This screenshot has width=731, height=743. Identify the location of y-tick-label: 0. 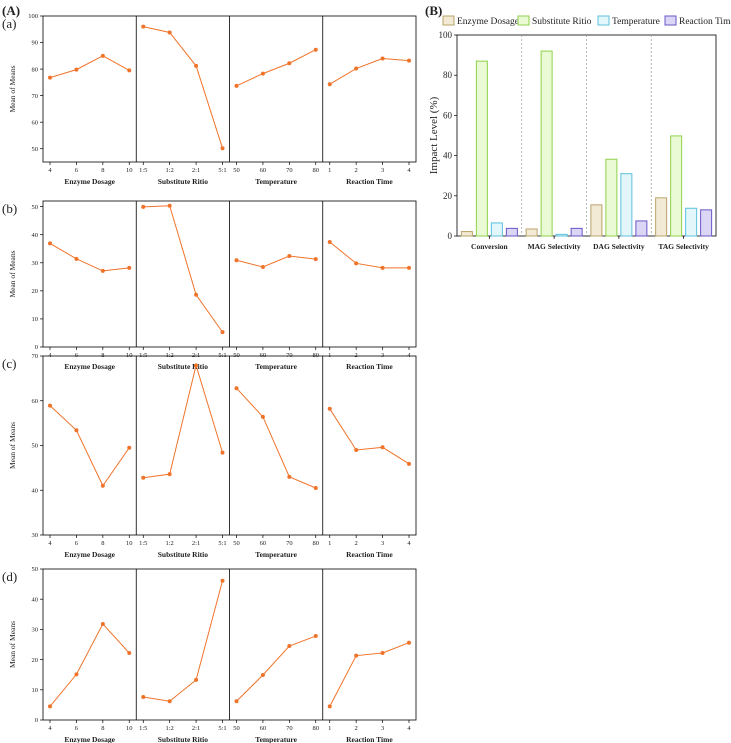
(36, 347).